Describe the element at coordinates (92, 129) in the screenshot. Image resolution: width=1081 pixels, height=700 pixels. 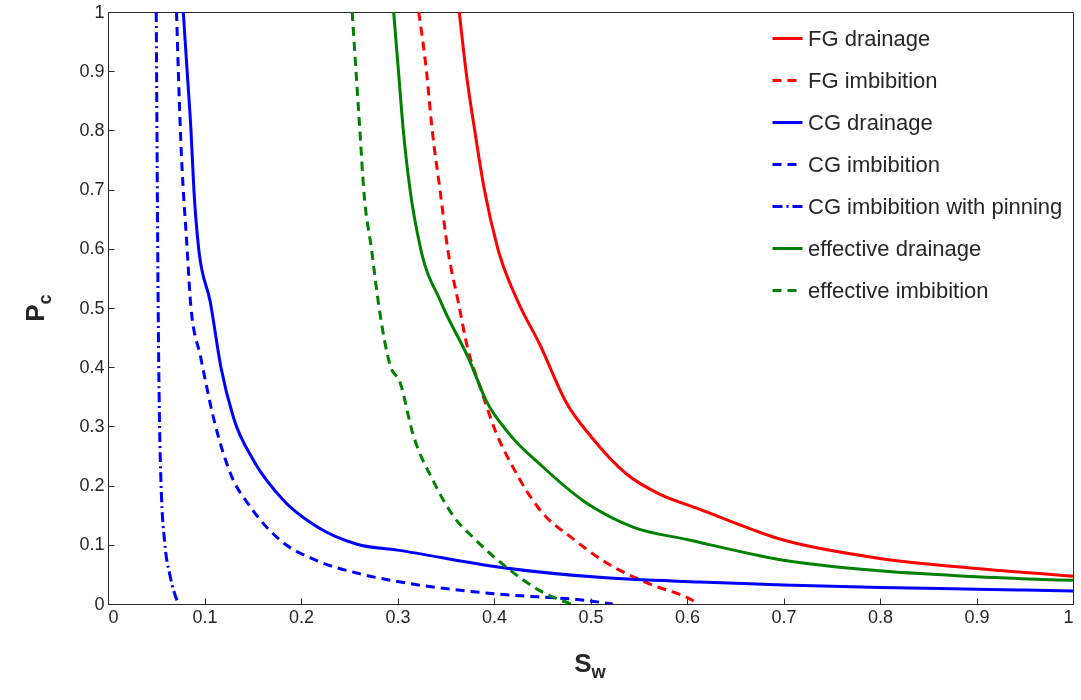
I see `y-tick-label: 0.8` at that location.